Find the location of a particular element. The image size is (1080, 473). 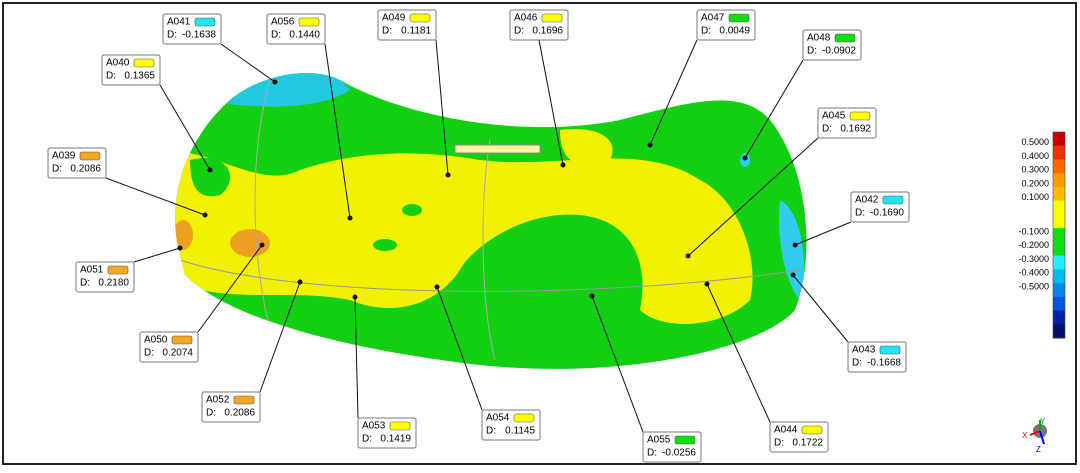

callout-id: A051 is located at coordinates (92, 270).